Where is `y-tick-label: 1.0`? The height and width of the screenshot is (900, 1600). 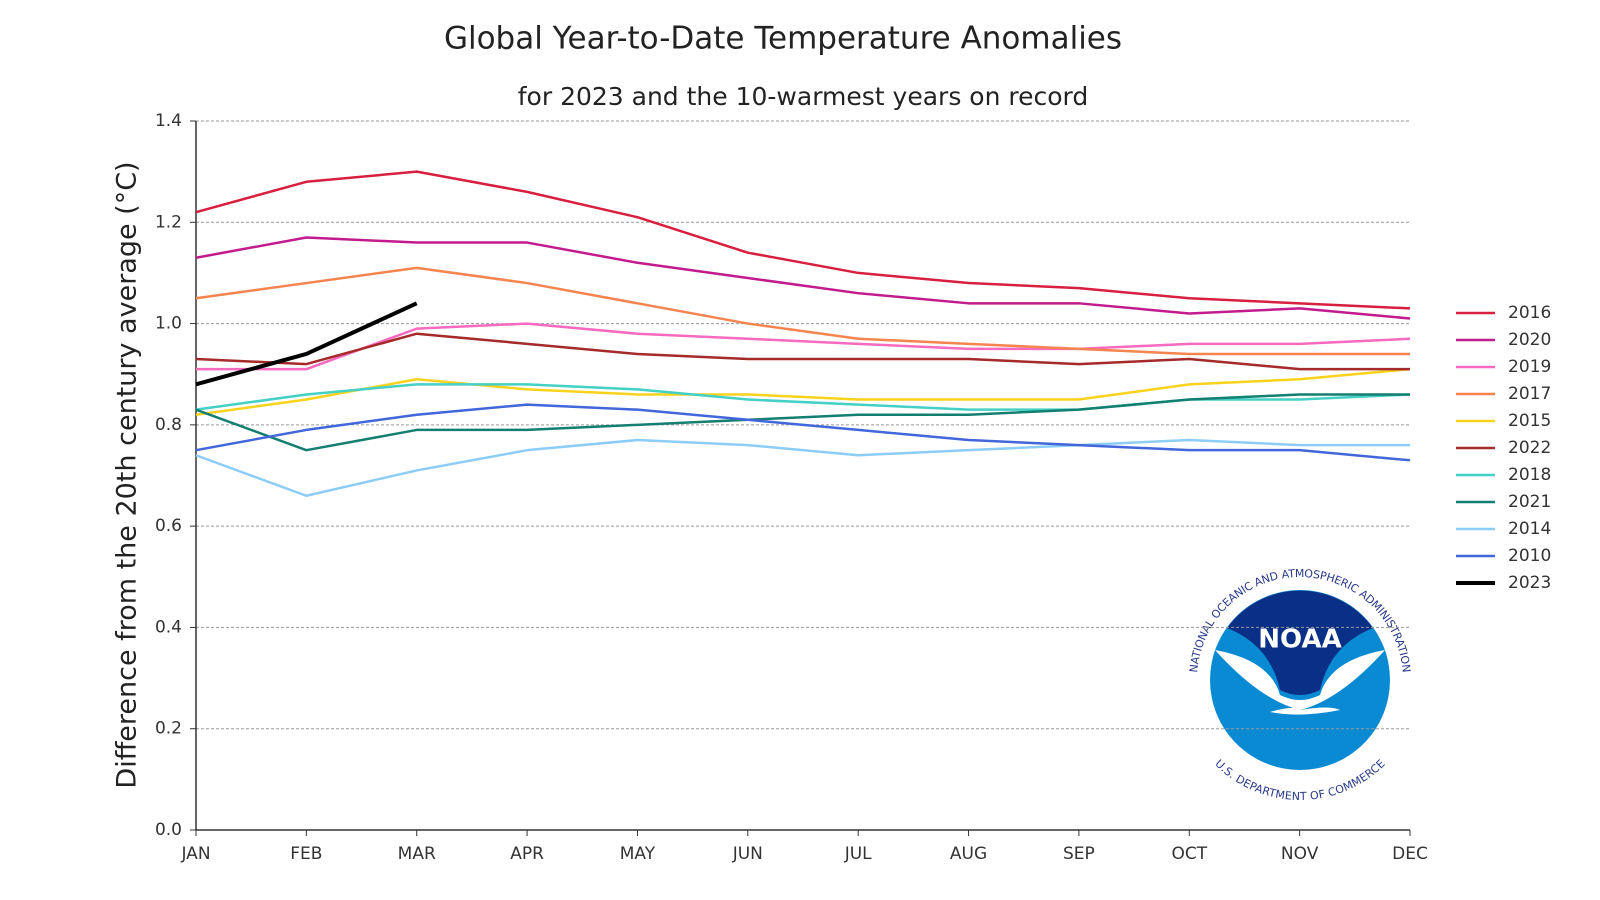
y-tick-label: 1.0 is located at coordinates (168, 324).